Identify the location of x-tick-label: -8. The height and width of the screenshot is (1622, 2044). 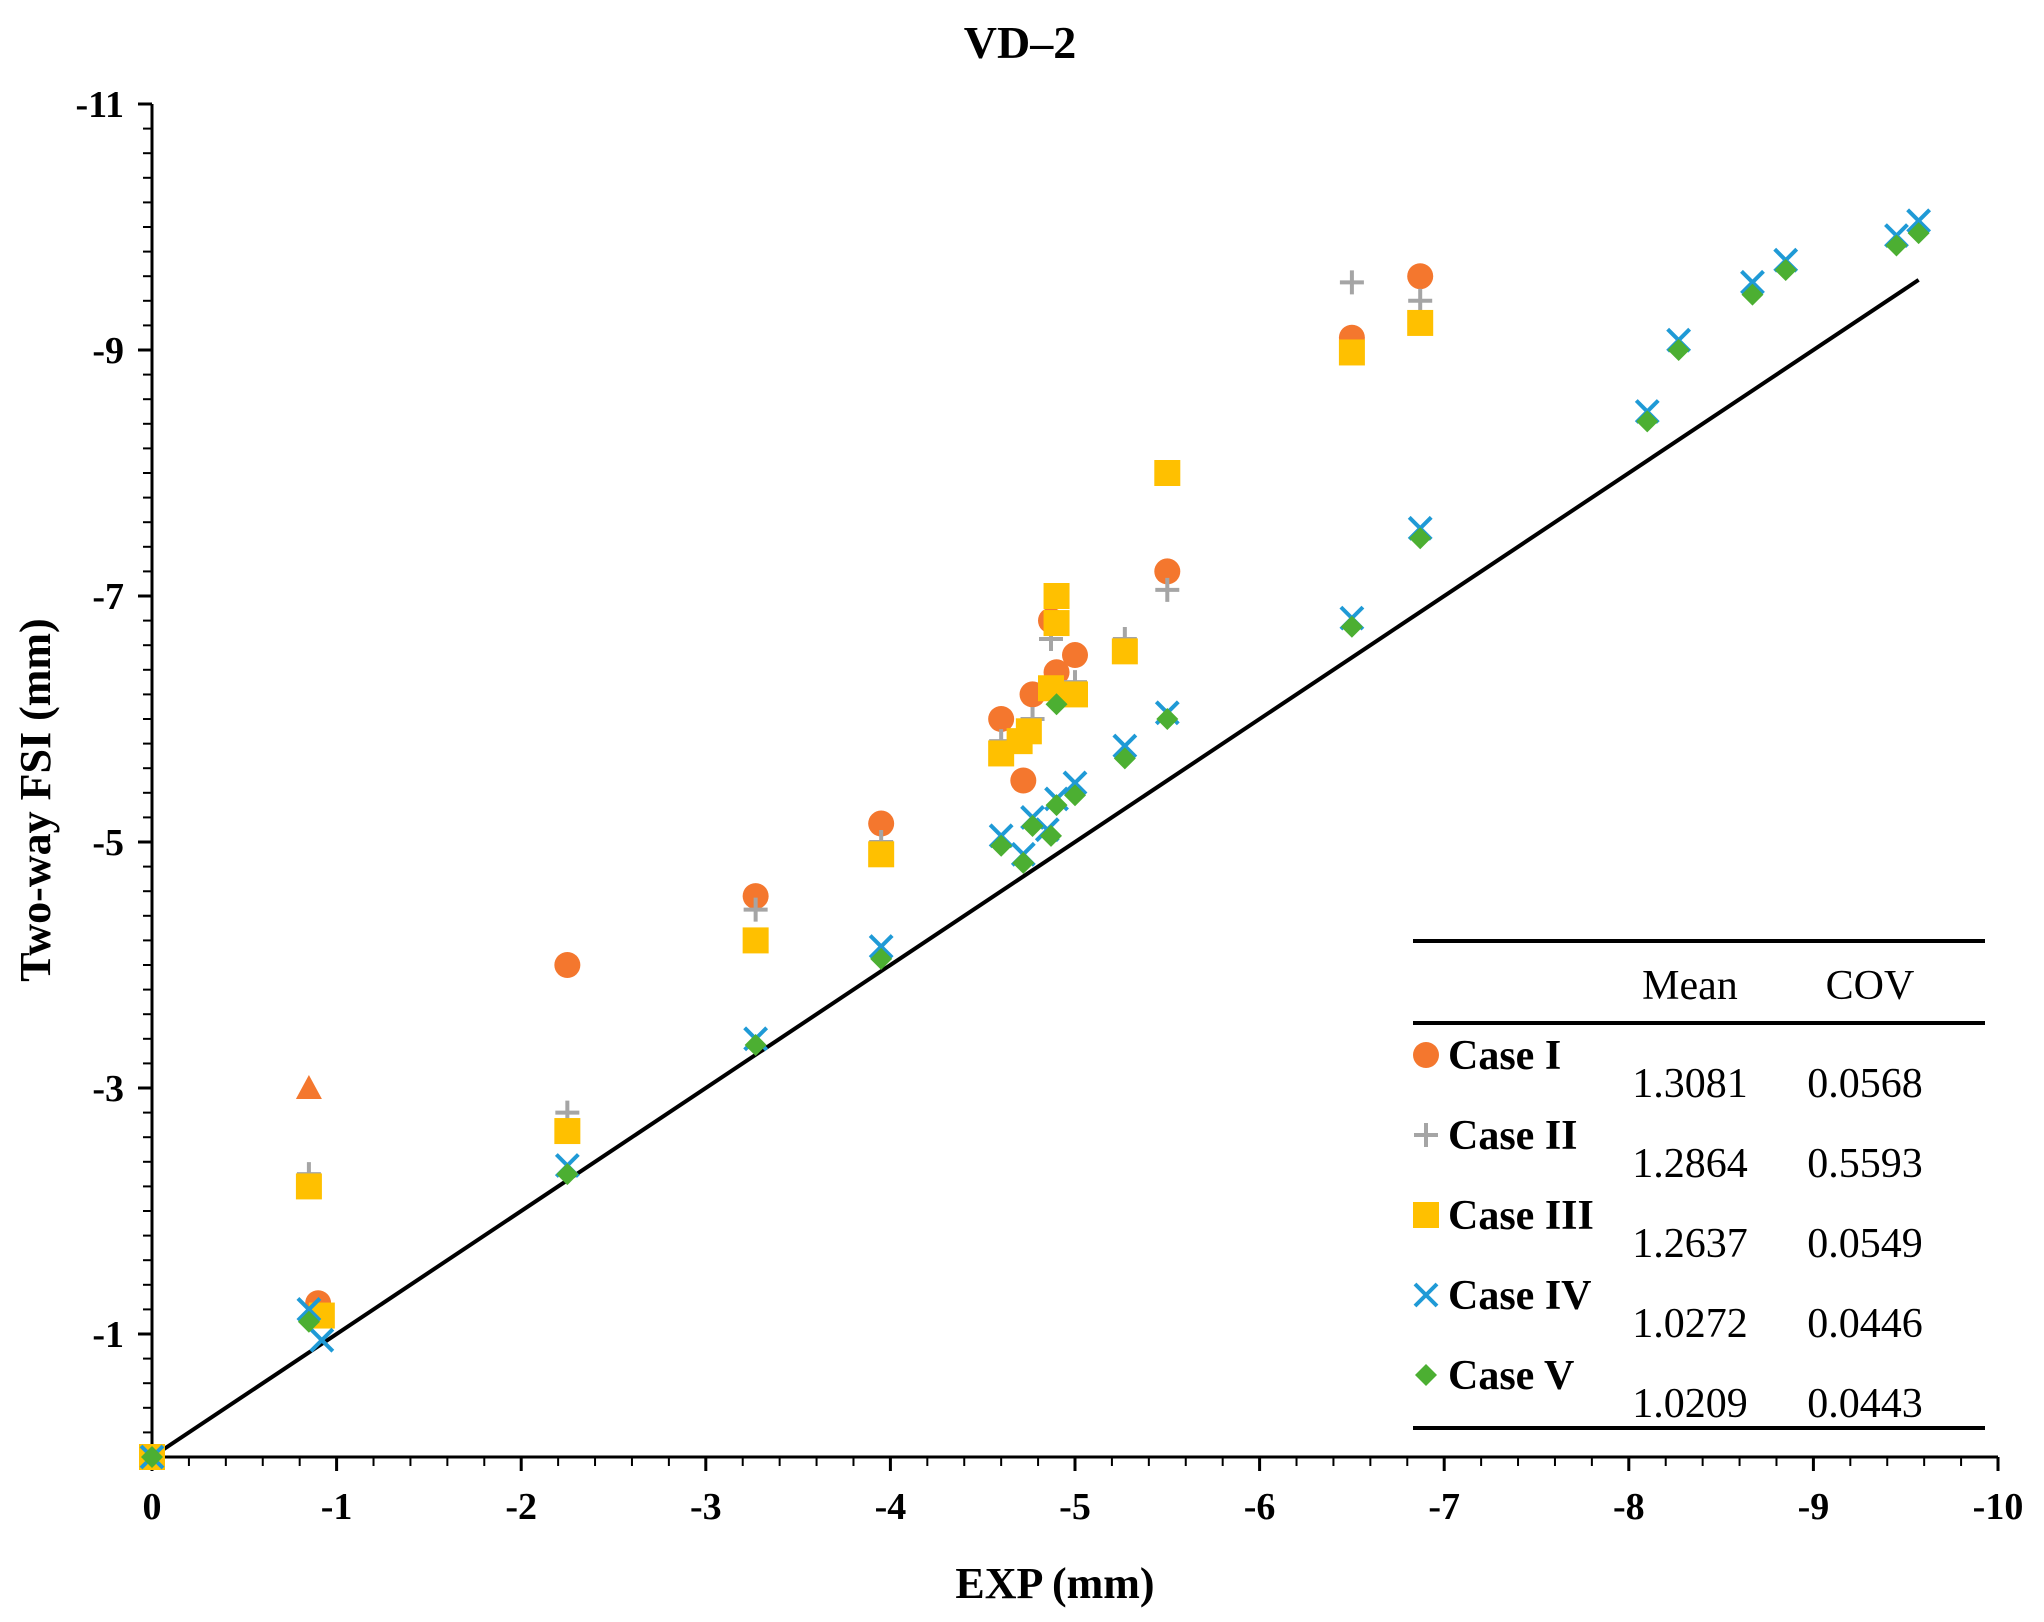
(1629, 1507).